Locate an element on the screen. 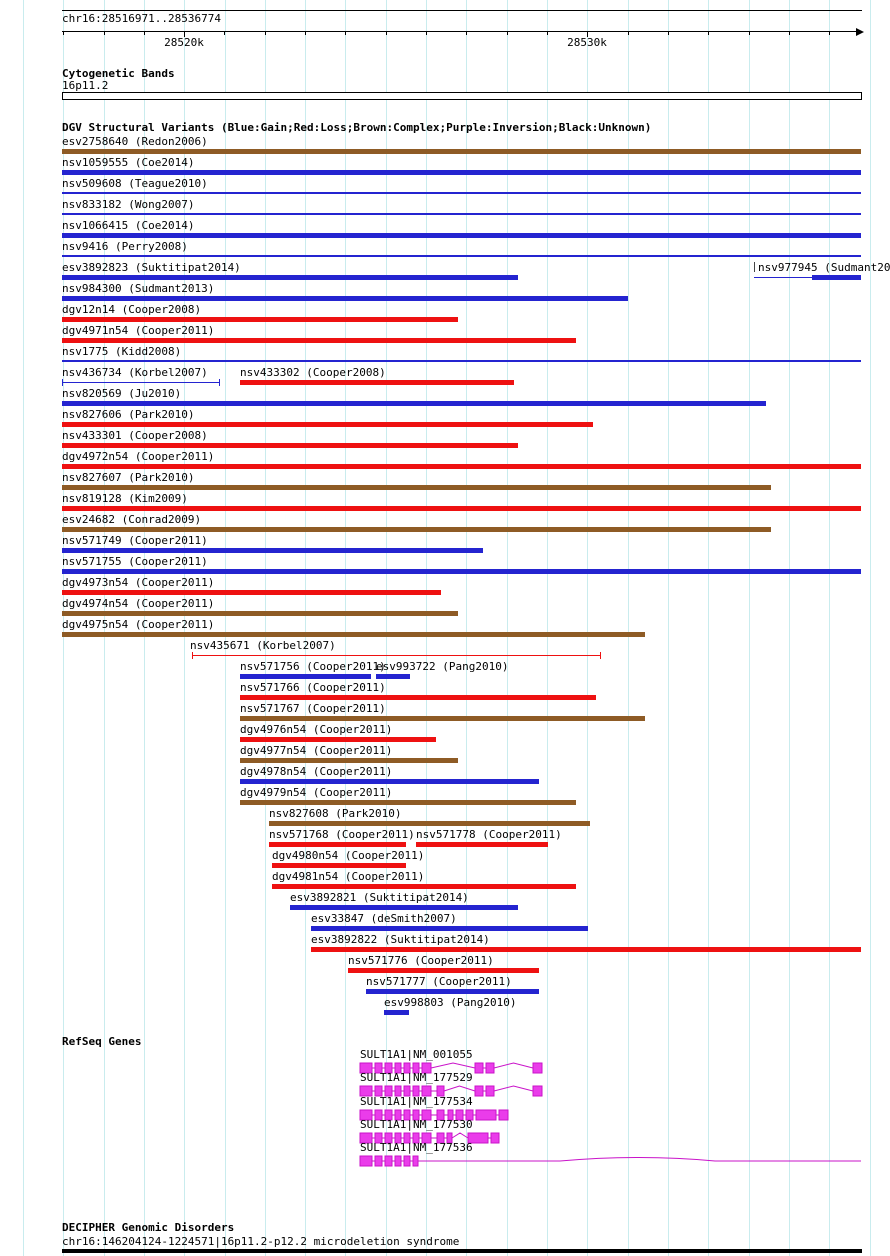 This screenshot has height=1256, width=890. variant-label: nsv509608 (Teague2010) is located at coordinates (135, 183).